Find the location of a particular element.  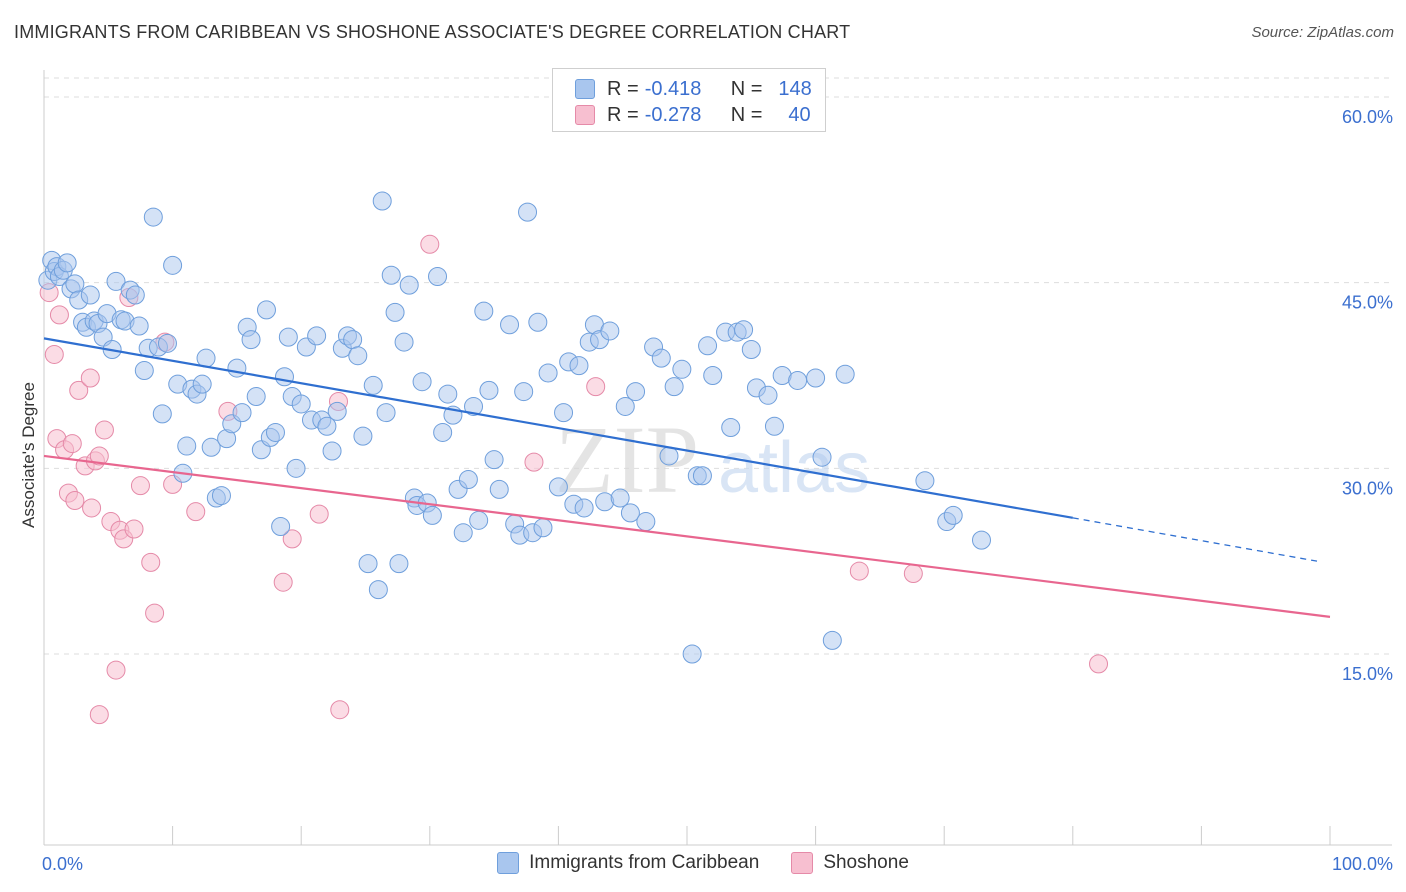

legend-label-shoshone: Shoshone is located at coordinates (866, 862).